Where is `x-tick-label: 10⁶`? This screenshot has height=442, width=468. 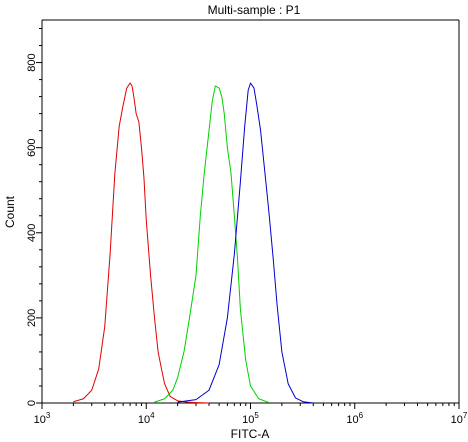 x-tick-label: 10⁶ is located at coordinates (354, 418).